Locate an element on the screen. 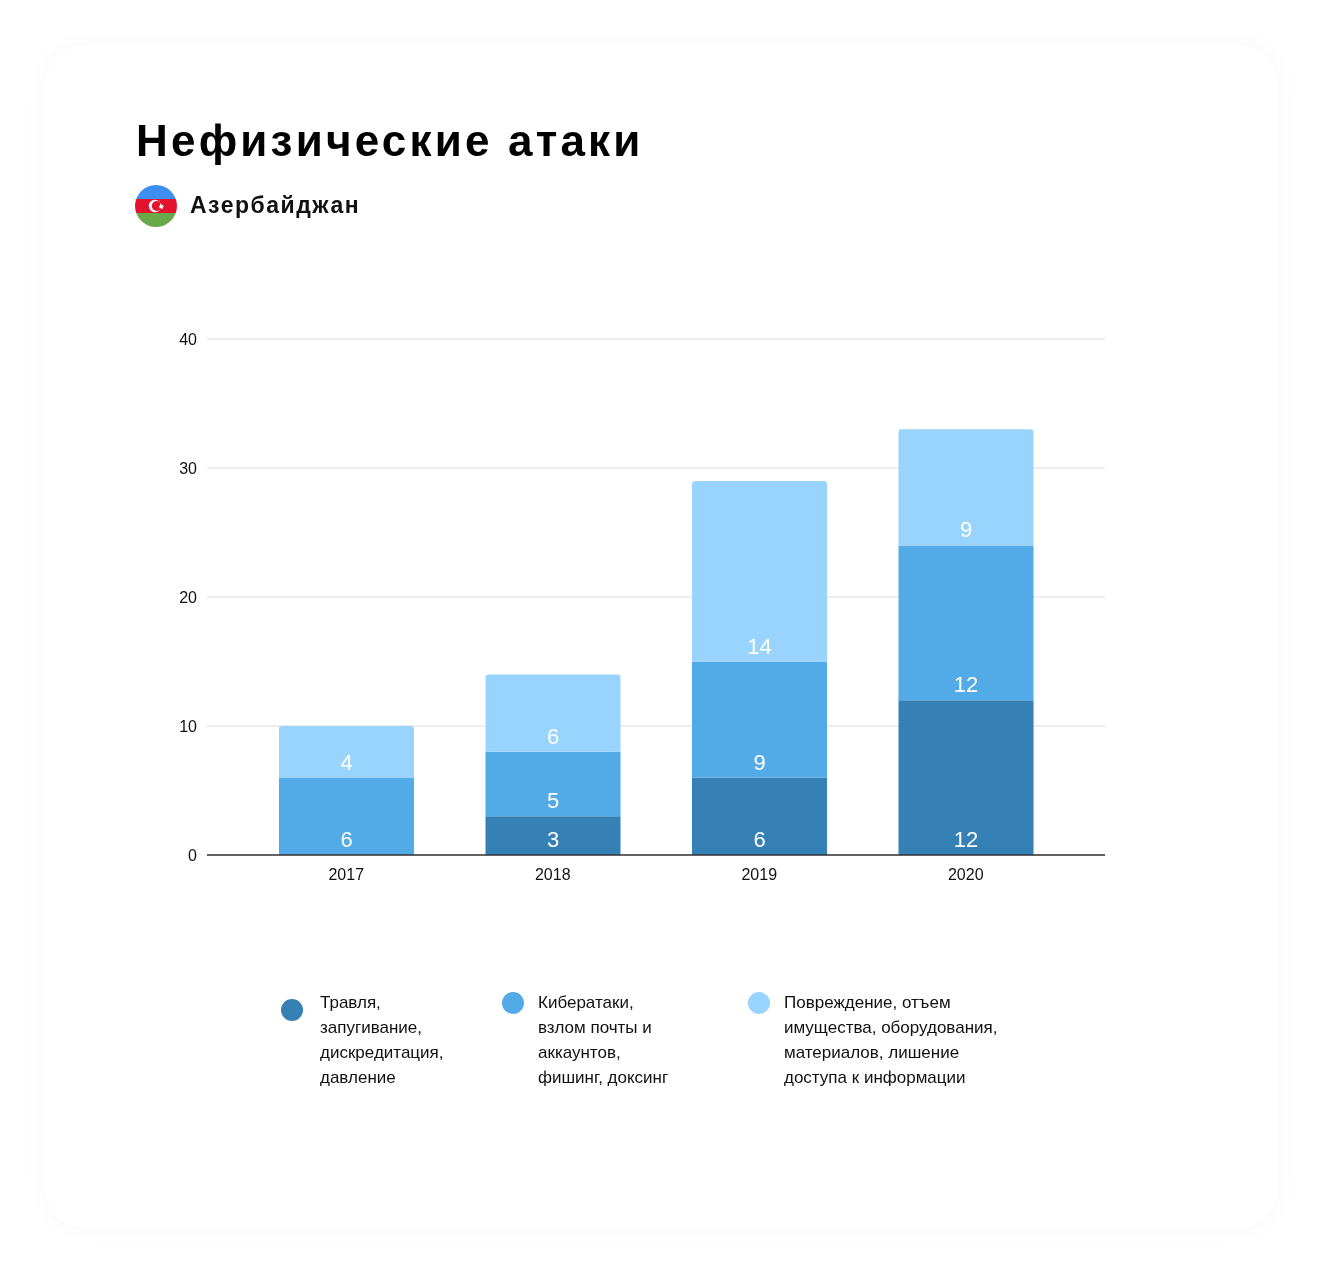 The height and width of the screenshot is (1273, 1323). legend-label: Травля, запугивание, дискредитация, давление is located at coordinates (382, 1040).